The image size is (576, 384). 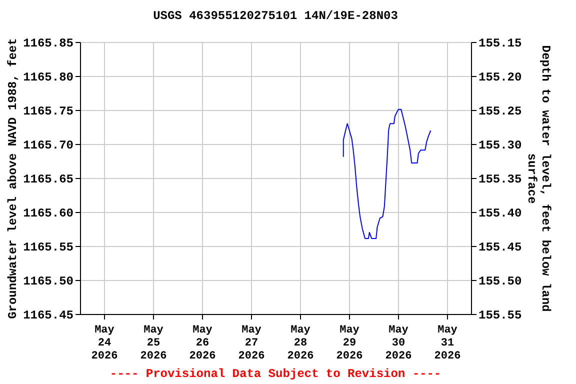 What do you see at coordinates (349, 343) in the screenshot?
I see `x-tick-label: May 29 2026` at bounding box center [349, 343].